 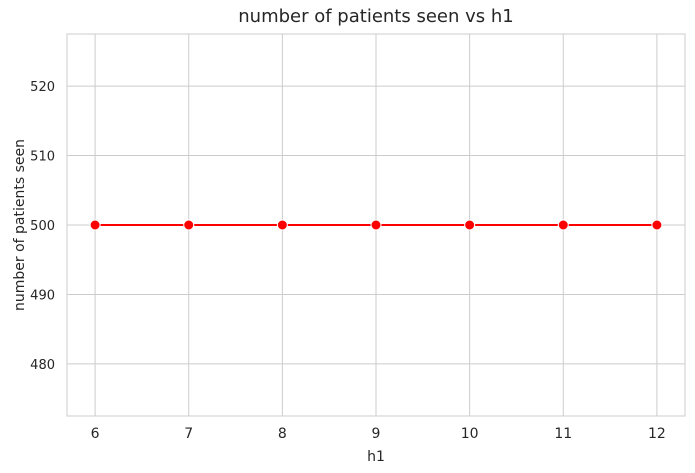 I want to click on y-tick-label: 480, so click(x=42, y=365).